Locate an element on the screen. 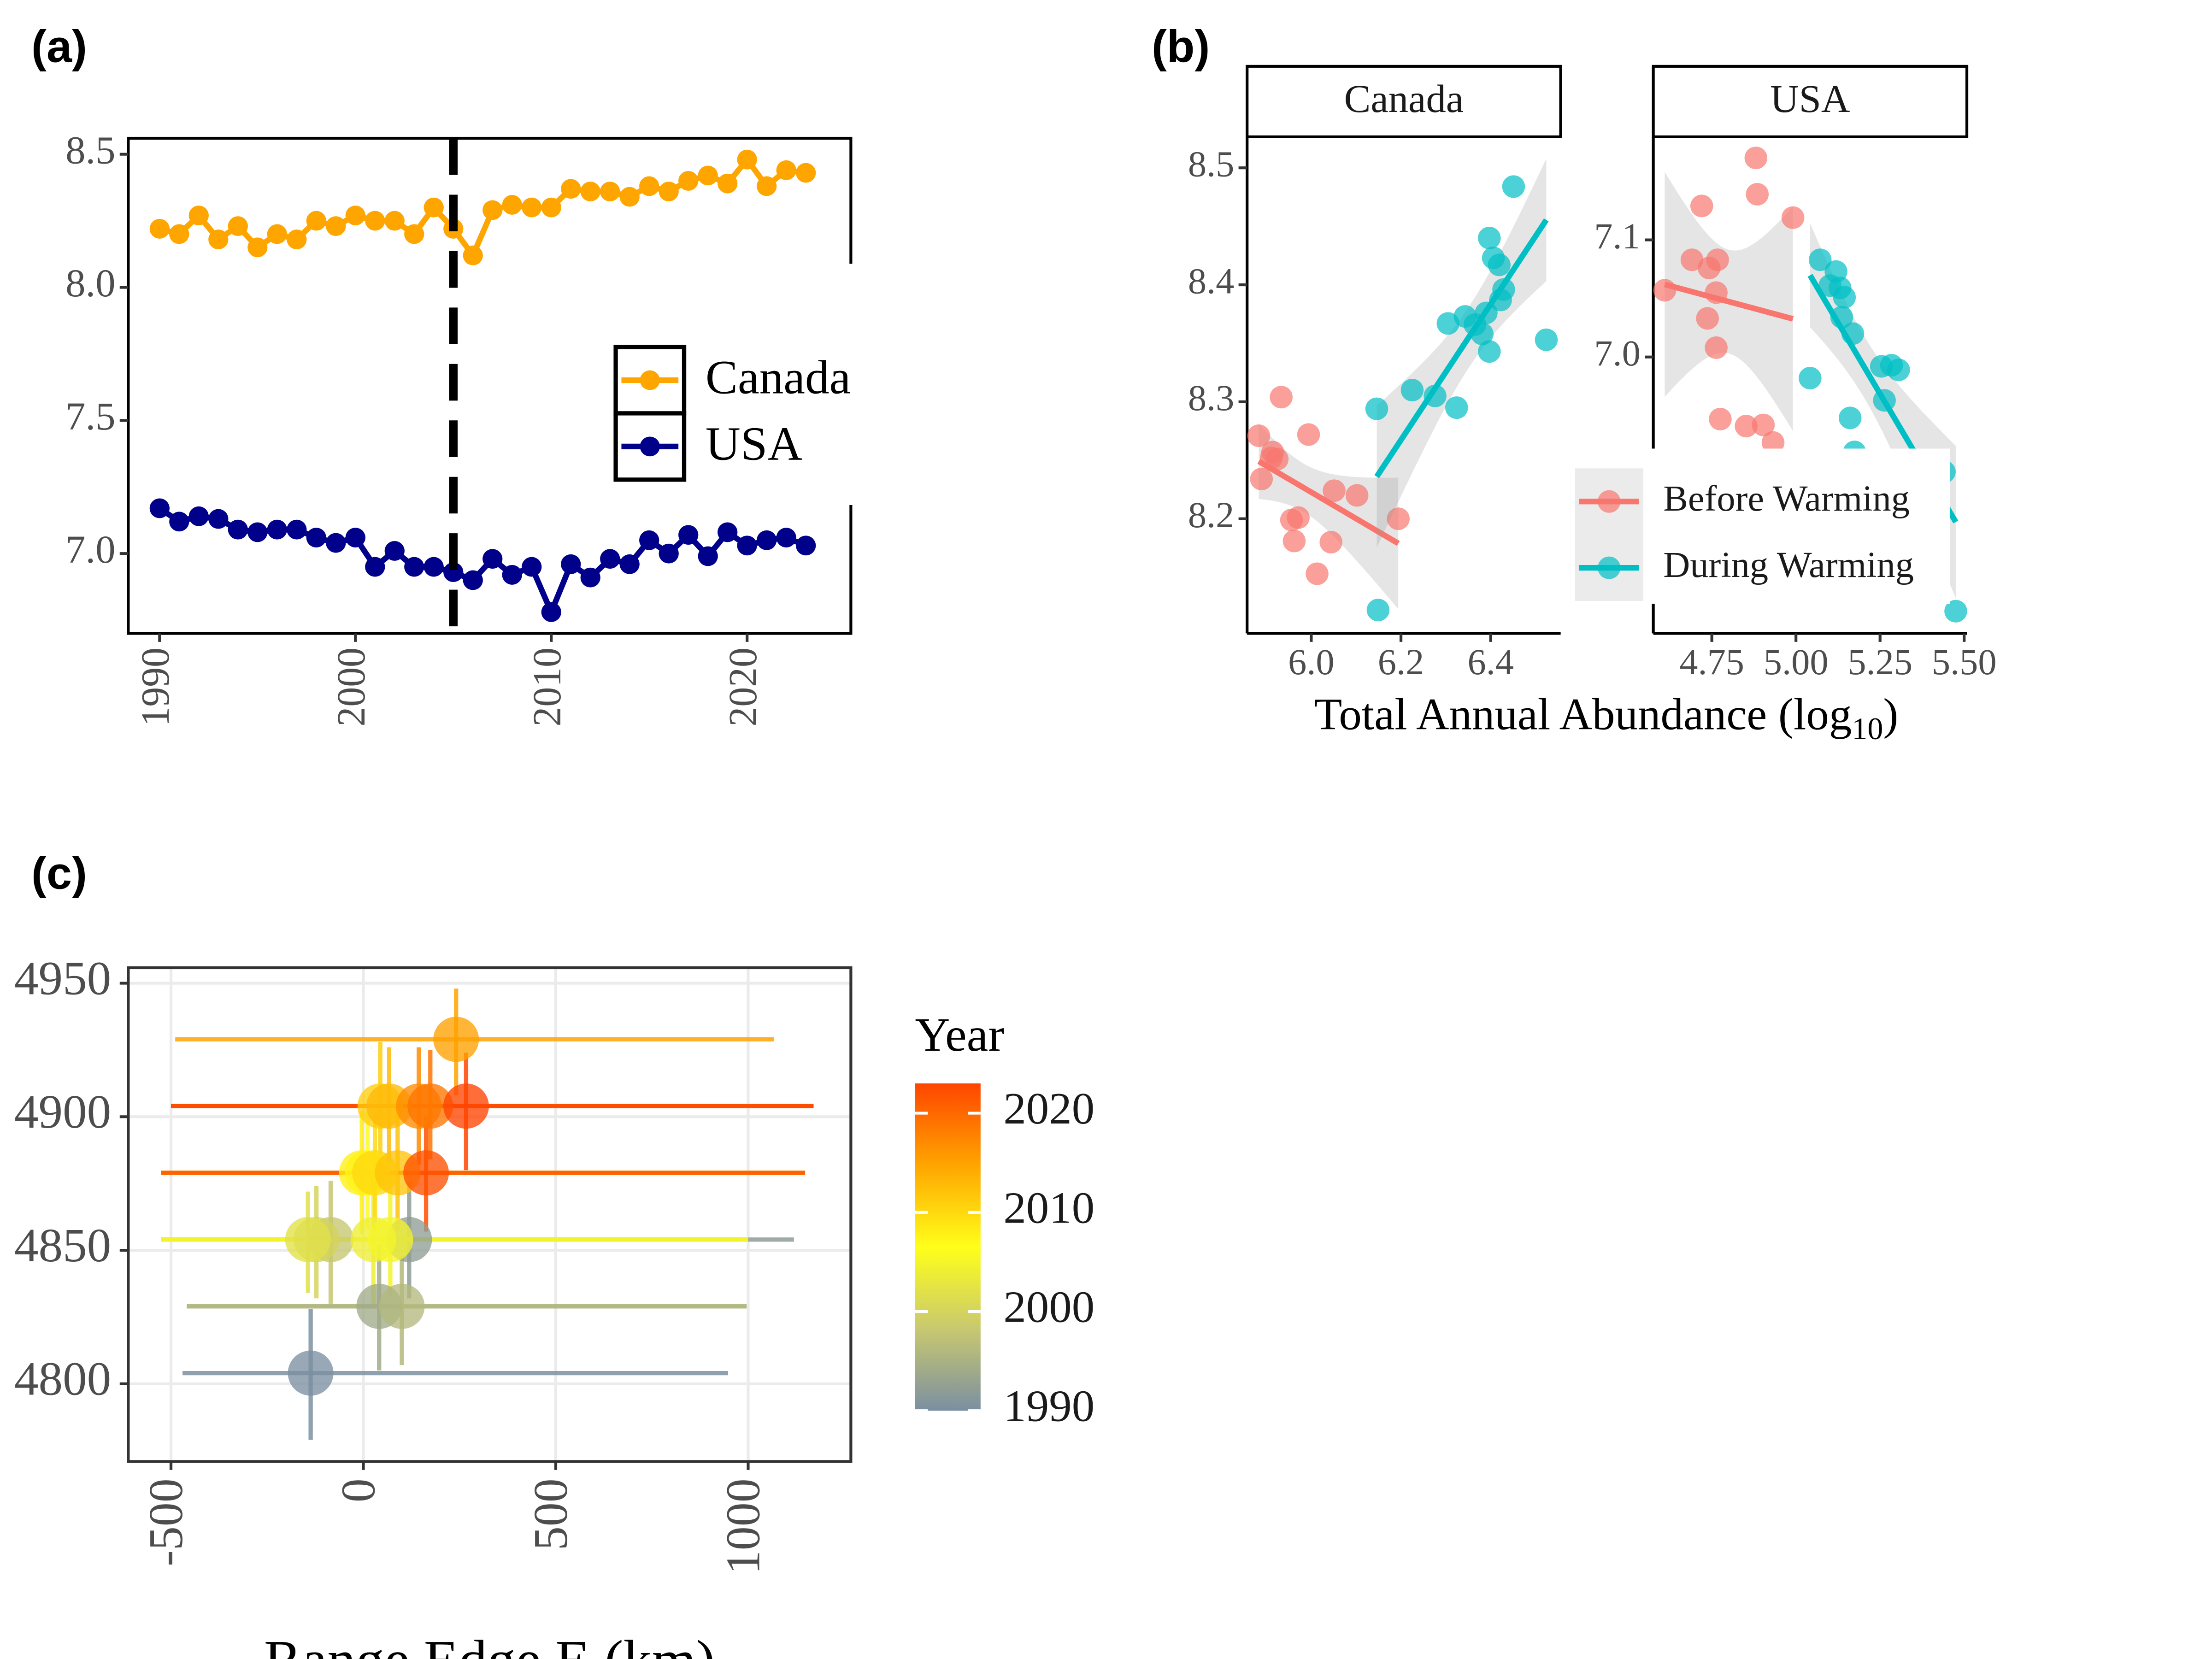 This screenshot has height=1659, width=2212. y-tick-label: 8.5 is located at coordinates (1211, 164).